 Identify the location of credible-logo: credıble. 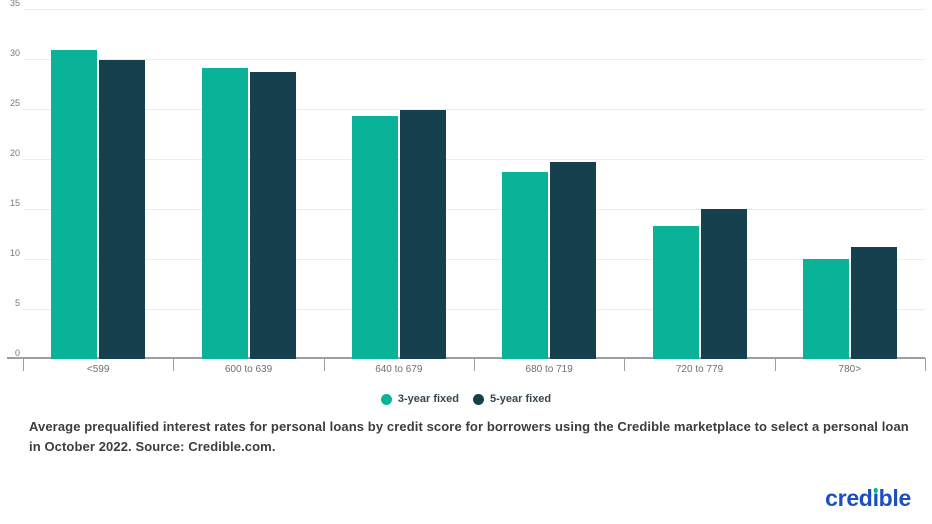
(868, 498).